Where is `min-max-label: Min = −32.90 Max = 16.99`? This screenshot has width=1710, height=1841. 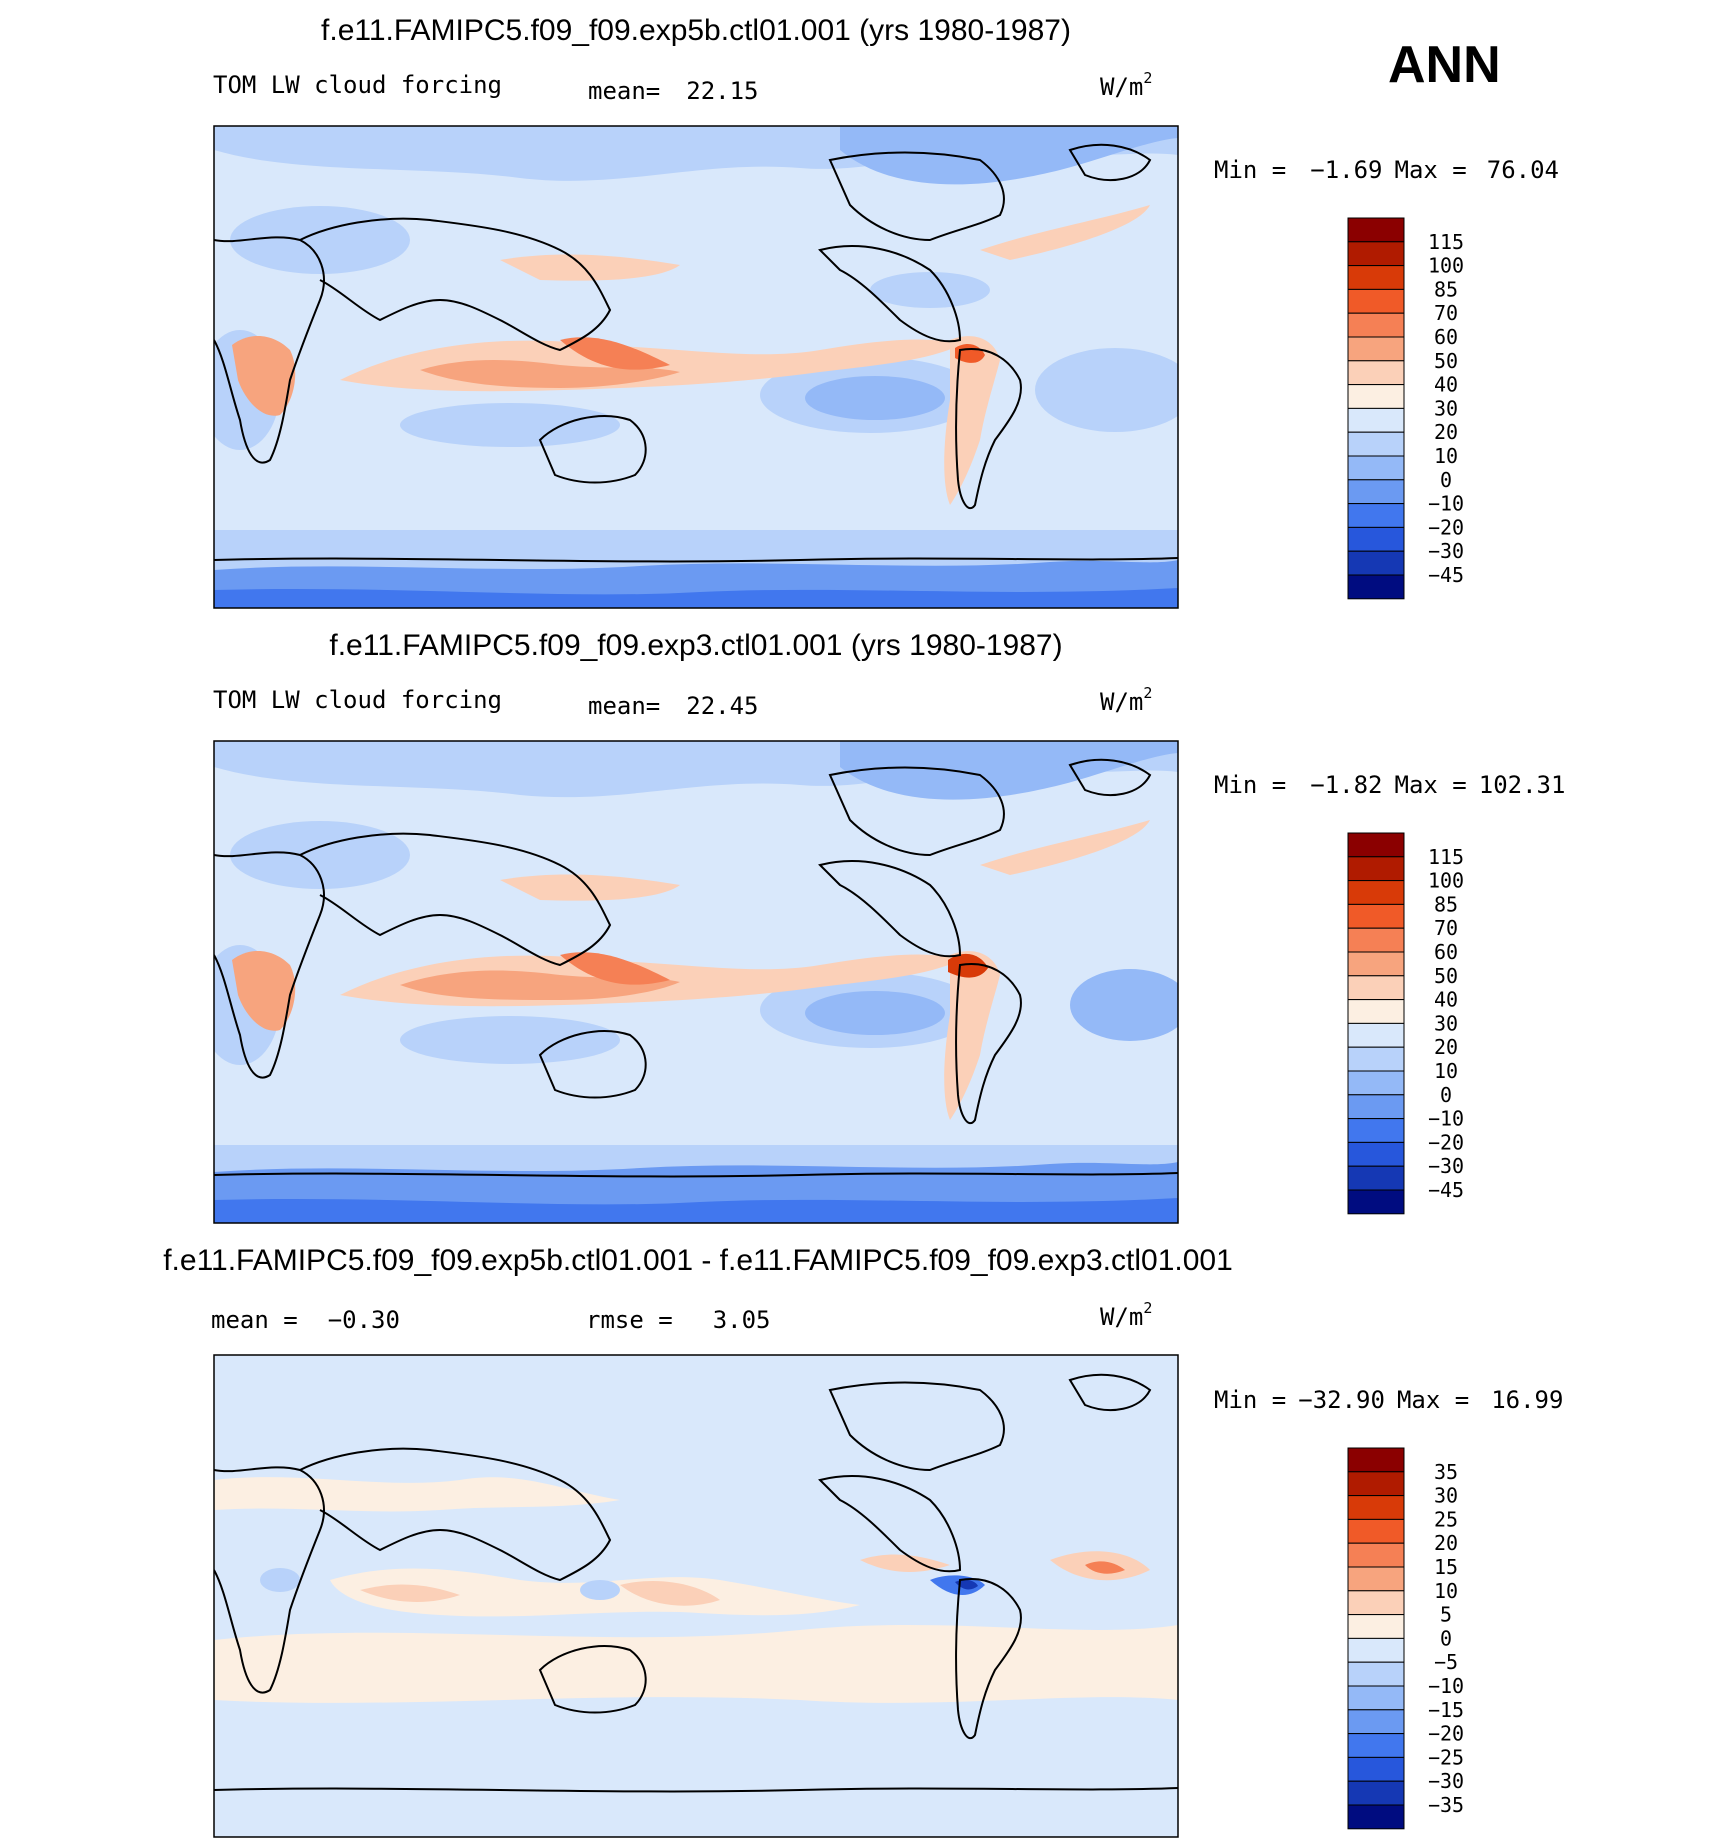 min-max-label: Min = −32.90 Max = 16.99 is located at coordinates (1388, 1400).